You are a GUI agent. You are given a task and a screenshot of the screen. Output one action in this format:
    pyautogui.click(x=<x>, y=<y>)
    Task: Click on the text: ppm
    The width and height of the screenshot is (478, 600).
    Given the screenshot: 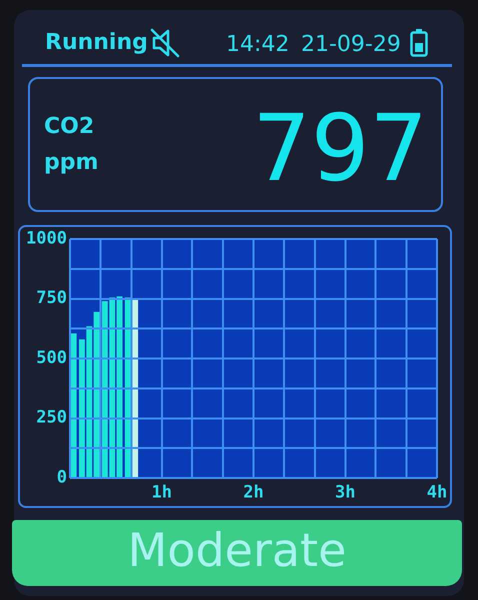 What is the action you would take?
    pyautogui.click(x=71, y=163)
    